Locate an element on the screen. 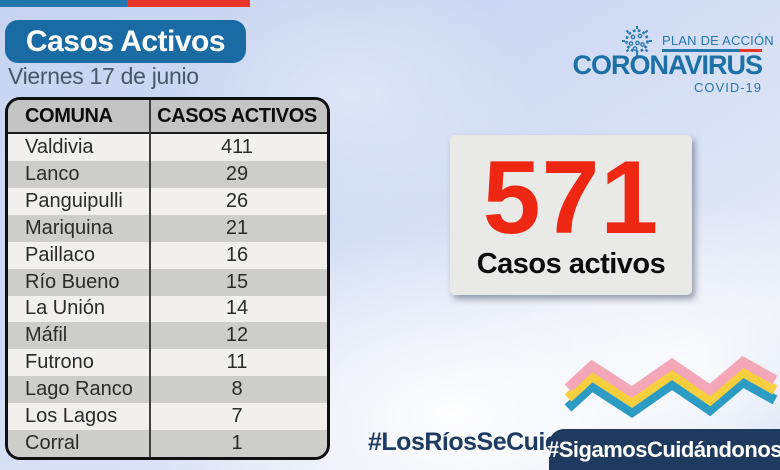 The width and height of the screenshot is (780, 470). zigzag-ribbon is located at coordinates (671, 387).